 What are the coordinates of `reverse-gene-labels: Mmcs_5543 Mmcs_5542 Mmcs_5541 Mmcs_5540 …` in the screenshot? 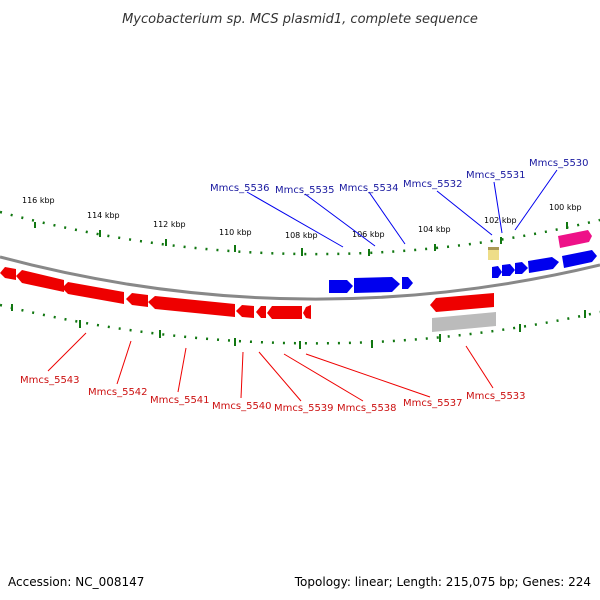 It's located at (273, 394).